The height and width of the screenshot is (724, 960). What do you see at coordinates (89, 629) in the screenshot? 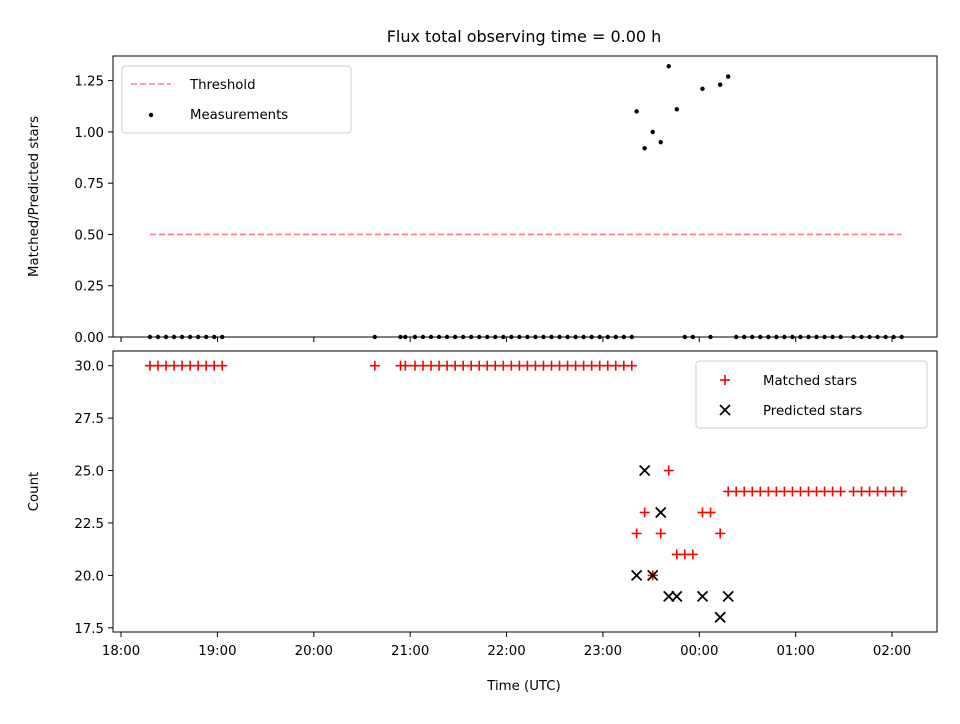
I see `y-tick-label: 17.5` at bounding box center [89, 629].